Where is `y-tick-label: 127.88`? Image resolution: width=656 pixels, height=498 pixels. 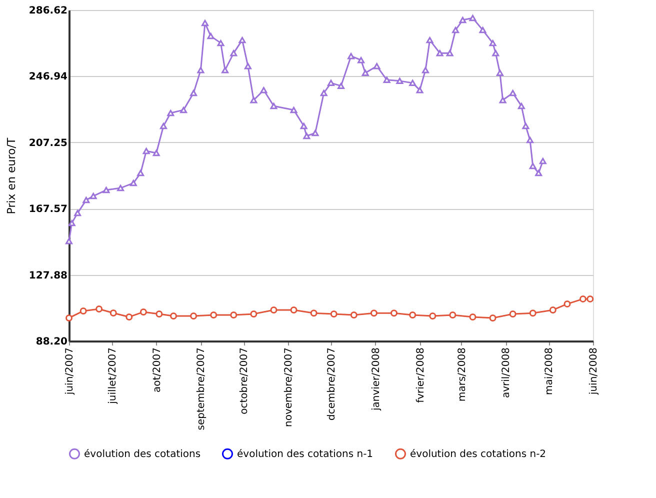
y-tick-label: 127.88 is located at coordinates (48, 276).